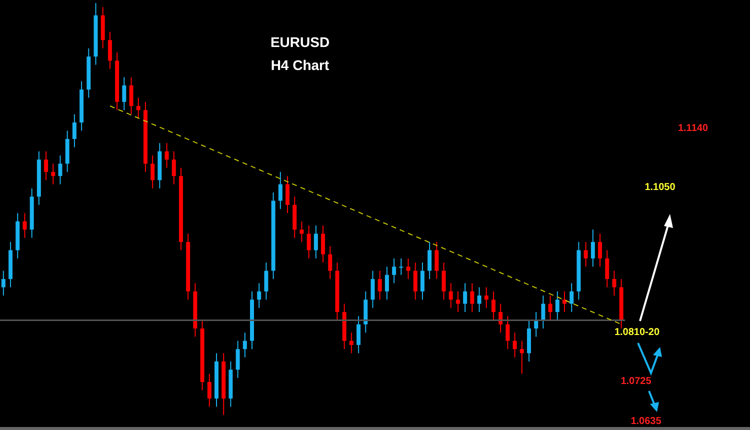 The image size is (750, 430). I want to click on text: EURUSD, so click(300, 42).